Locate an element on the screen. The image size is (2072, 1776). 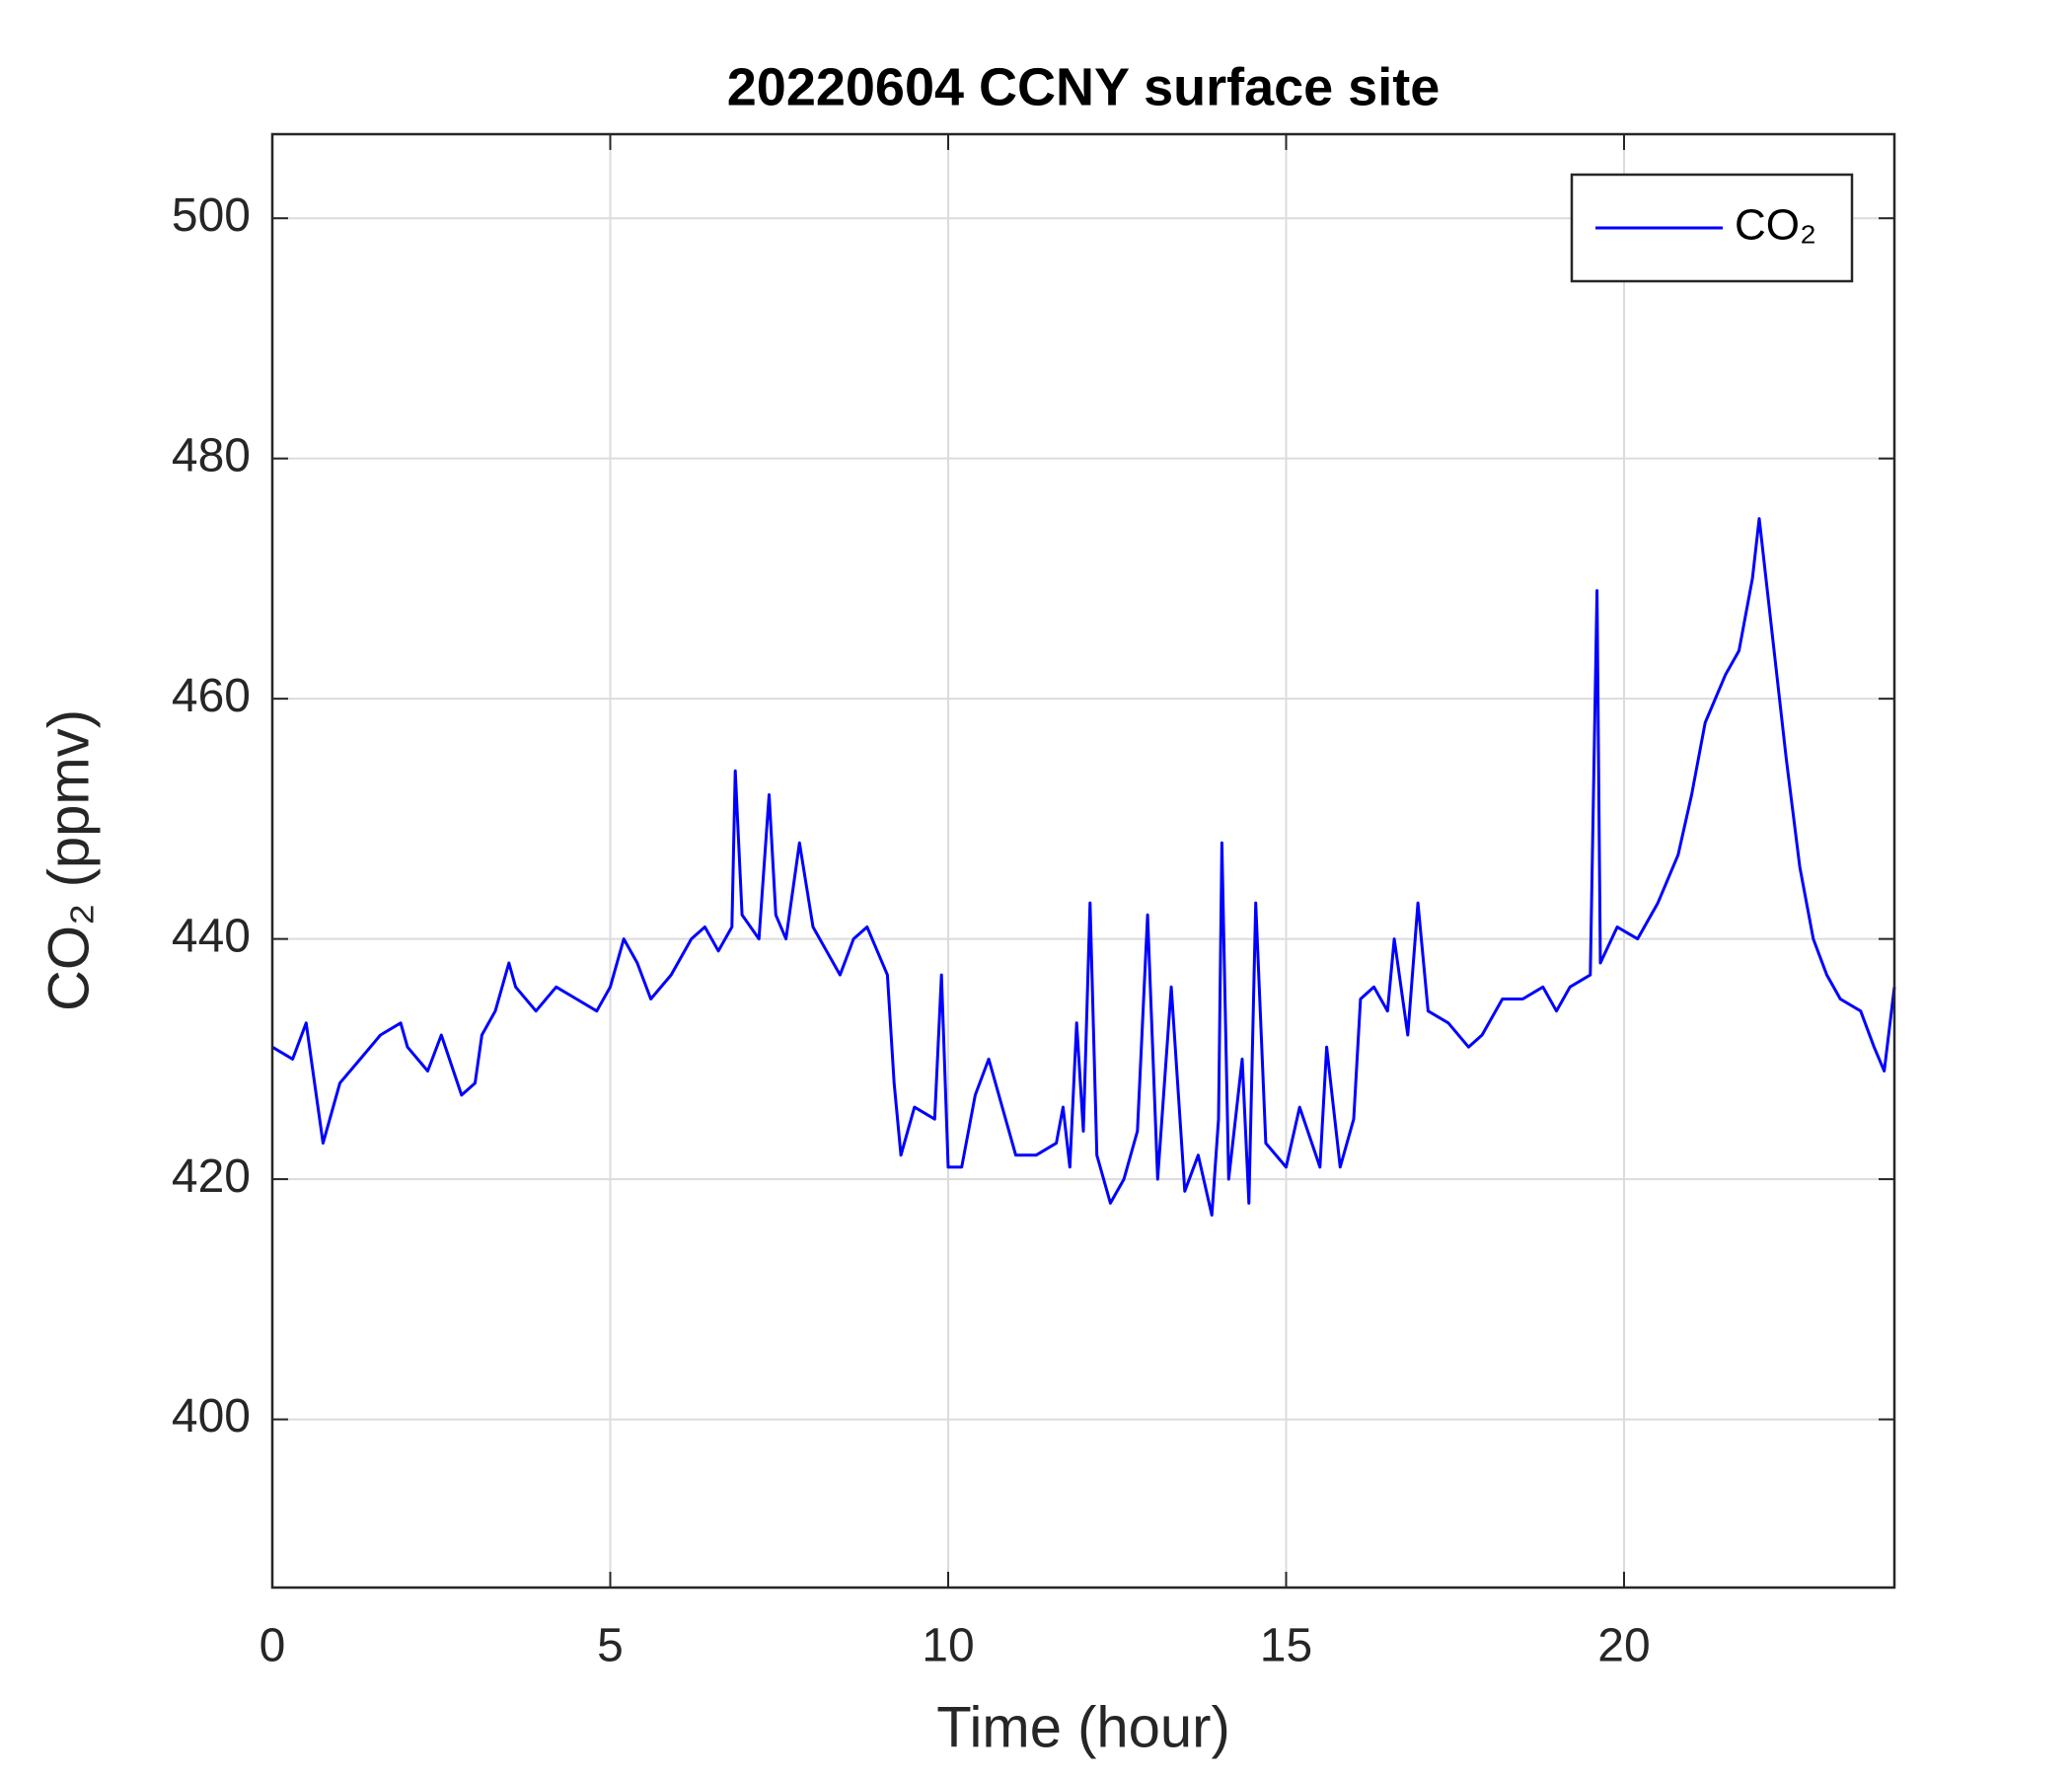
x-tick-label: 20 is located at coordinates (1624, 1646).